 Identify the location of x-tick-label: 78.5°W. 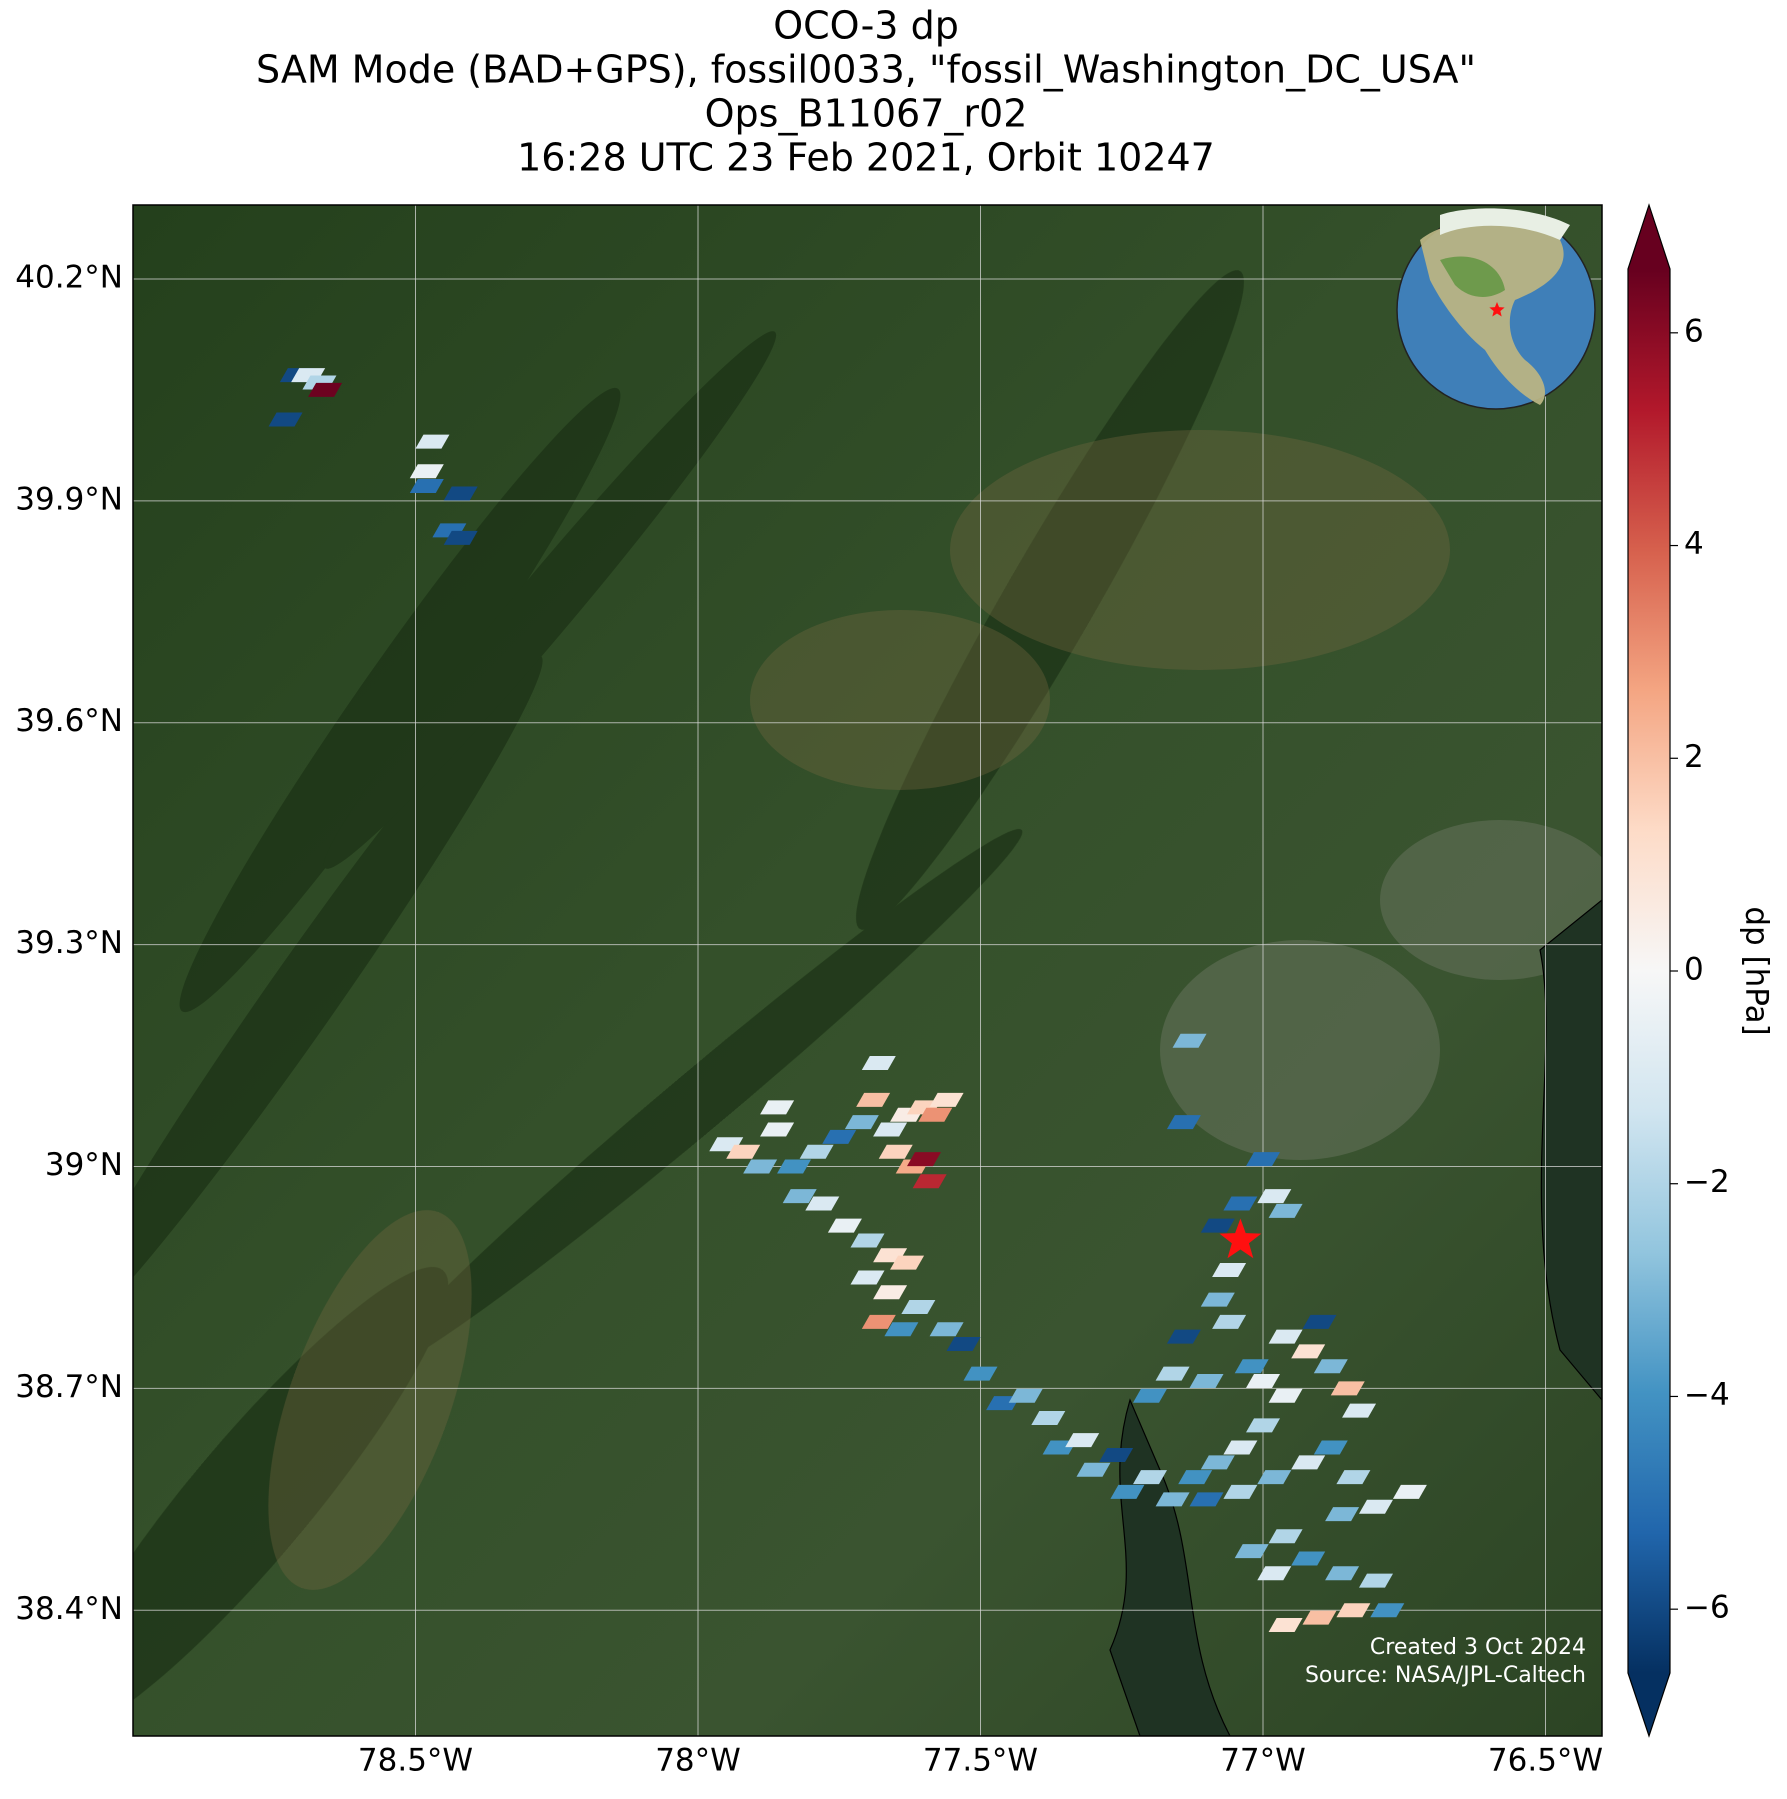
(415, 1761).